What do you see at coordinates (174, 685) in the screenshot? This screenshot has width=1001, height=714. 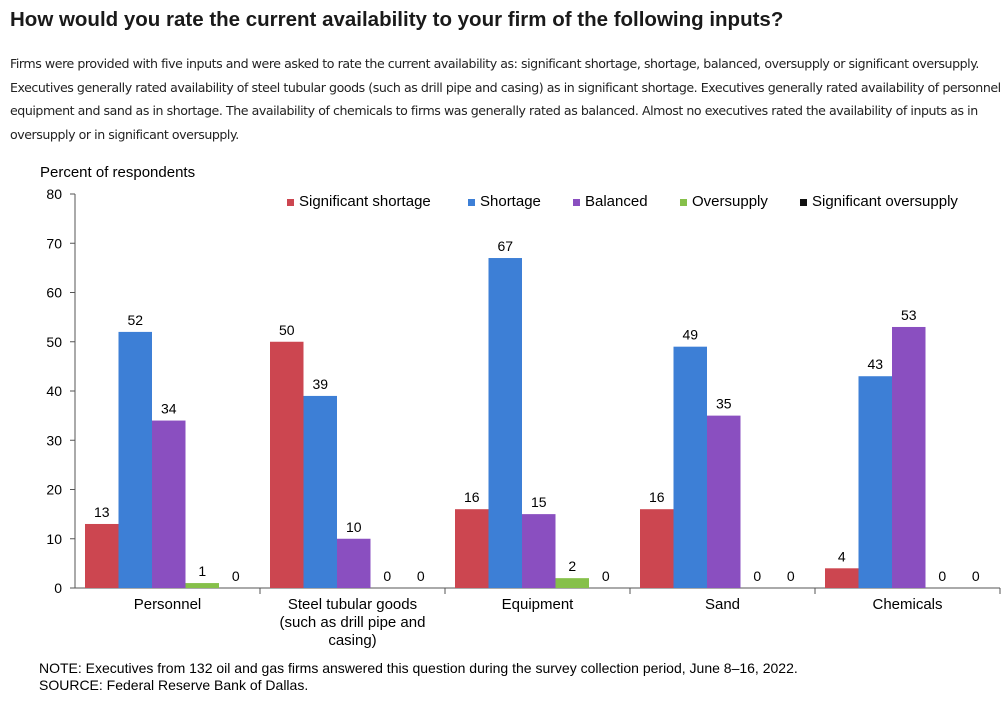 I see `source-text: SOURCE: Federal Reserve Bank of Dallas.` at bounding box center [174, 685].